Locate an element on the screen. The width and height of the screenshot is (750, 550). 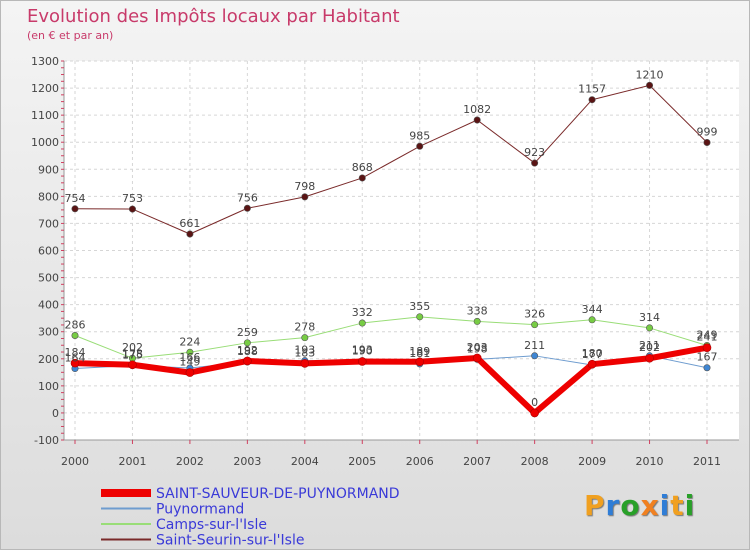
data-label: 798 is located at coordinates (304, 186).